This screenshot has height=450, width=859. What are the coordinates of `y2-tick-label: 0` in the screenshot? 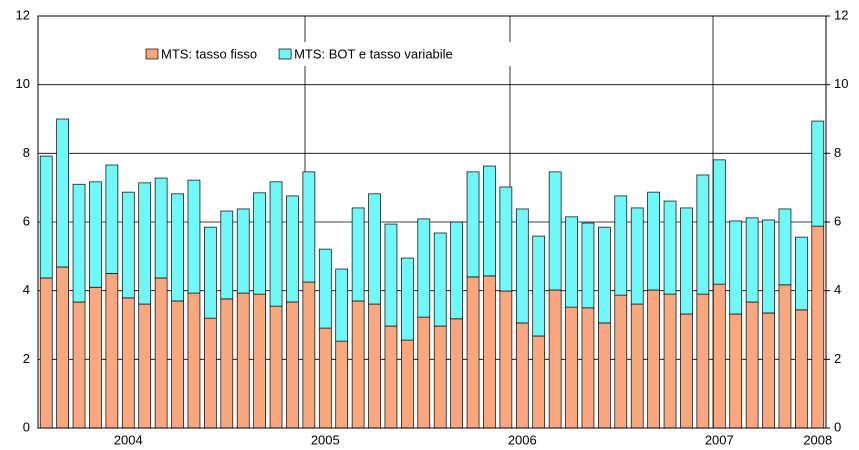 It's located at (837, 426).